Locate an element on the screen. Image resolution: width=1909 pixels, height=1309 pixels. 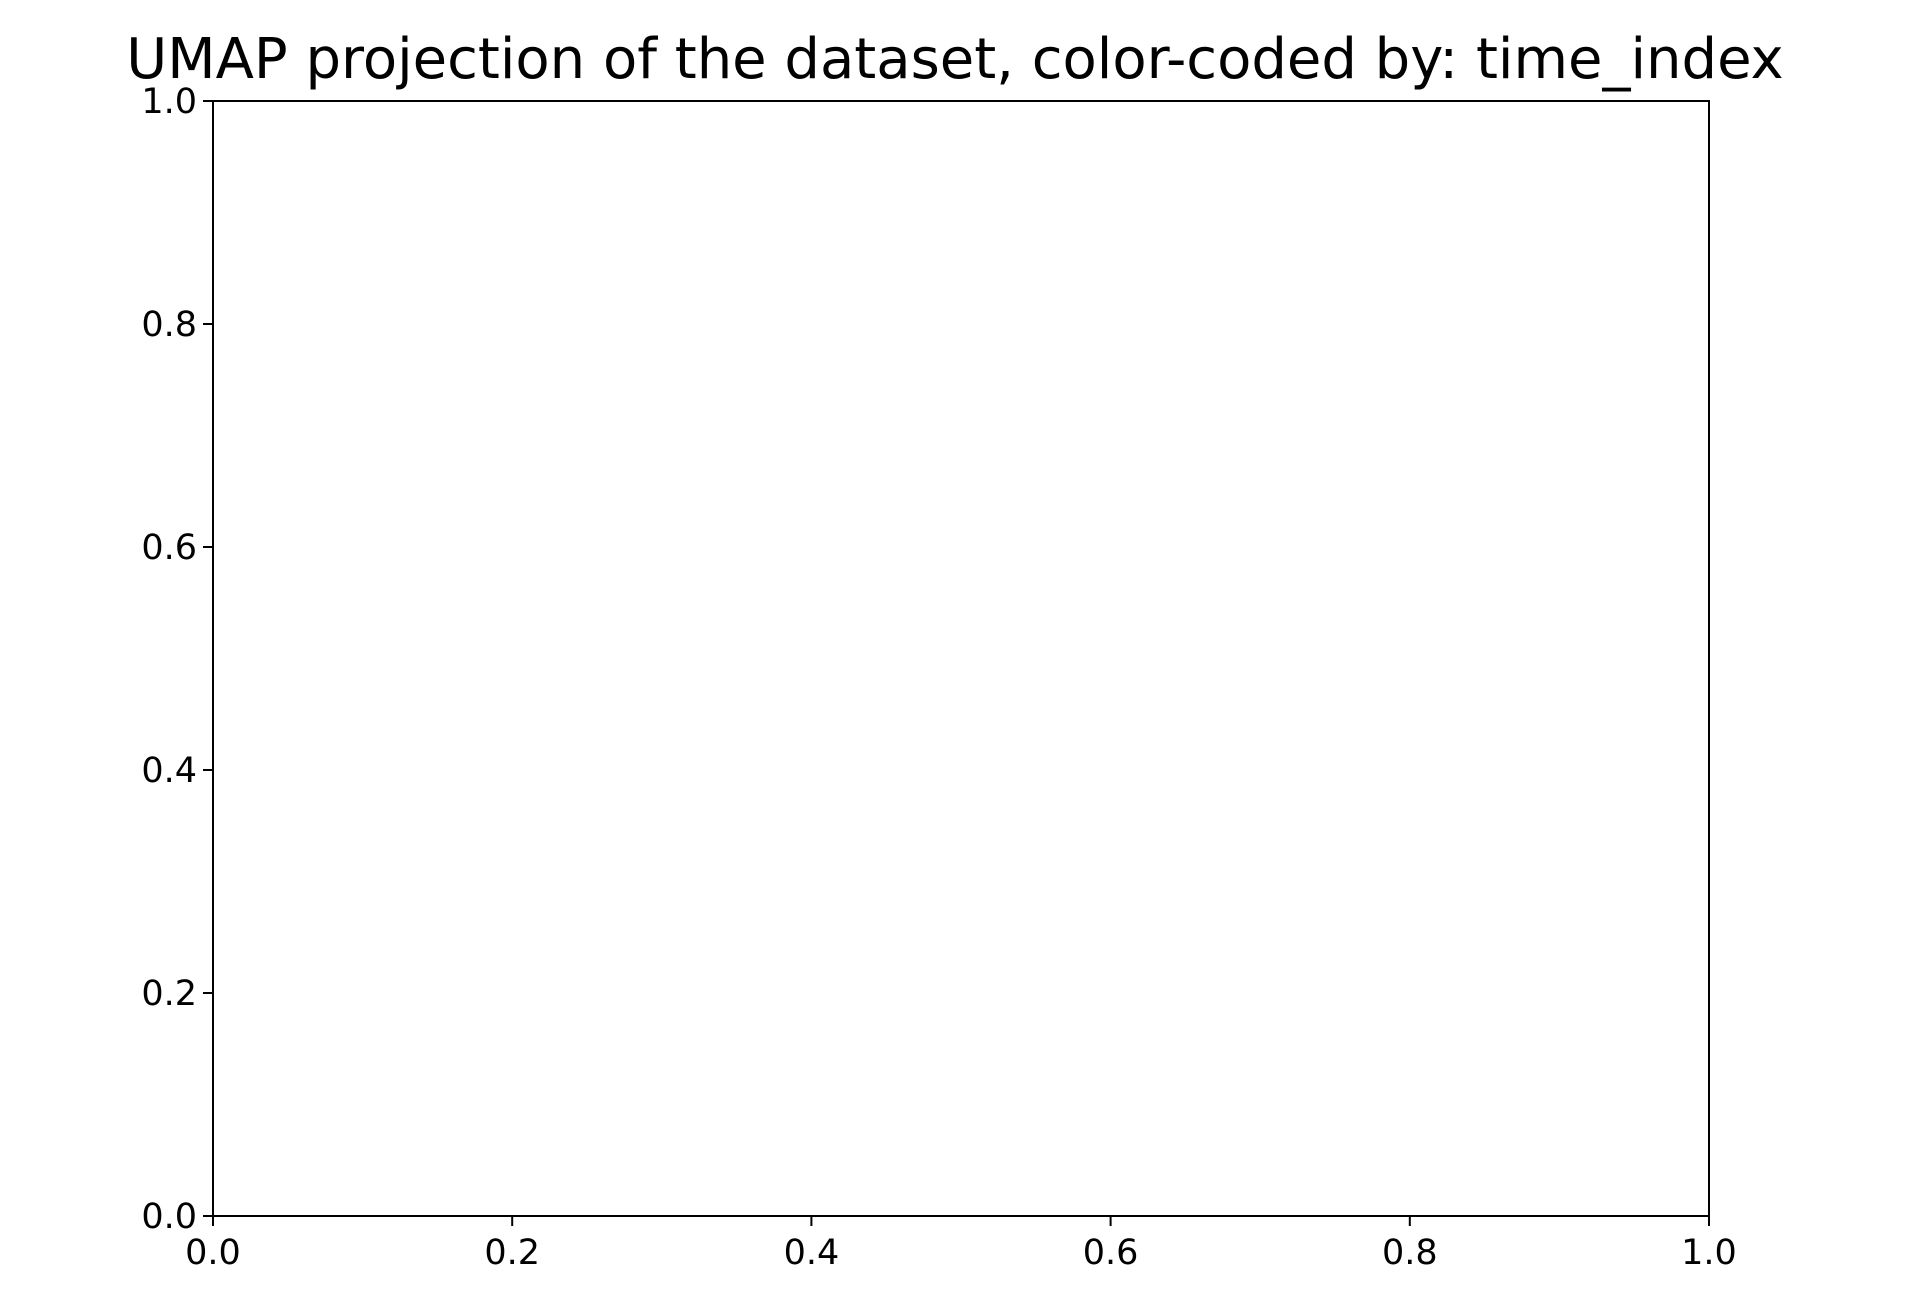
y-tick-label: 0.2 is located at coordinates (169, 994).